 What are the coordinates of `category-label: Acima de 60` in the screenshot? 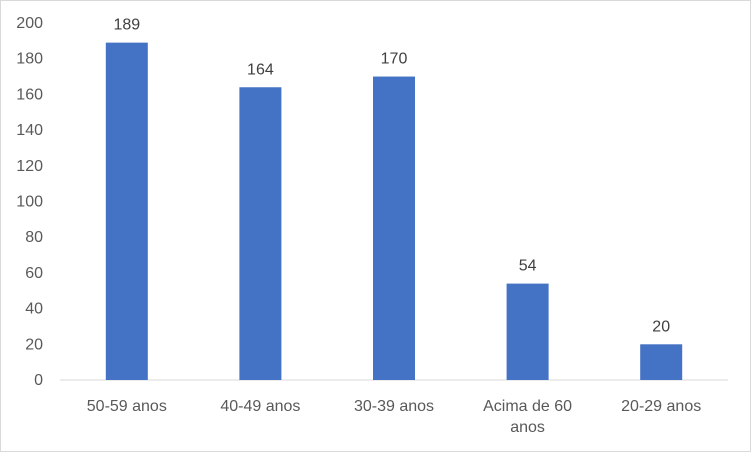 It's located at (527, 406).